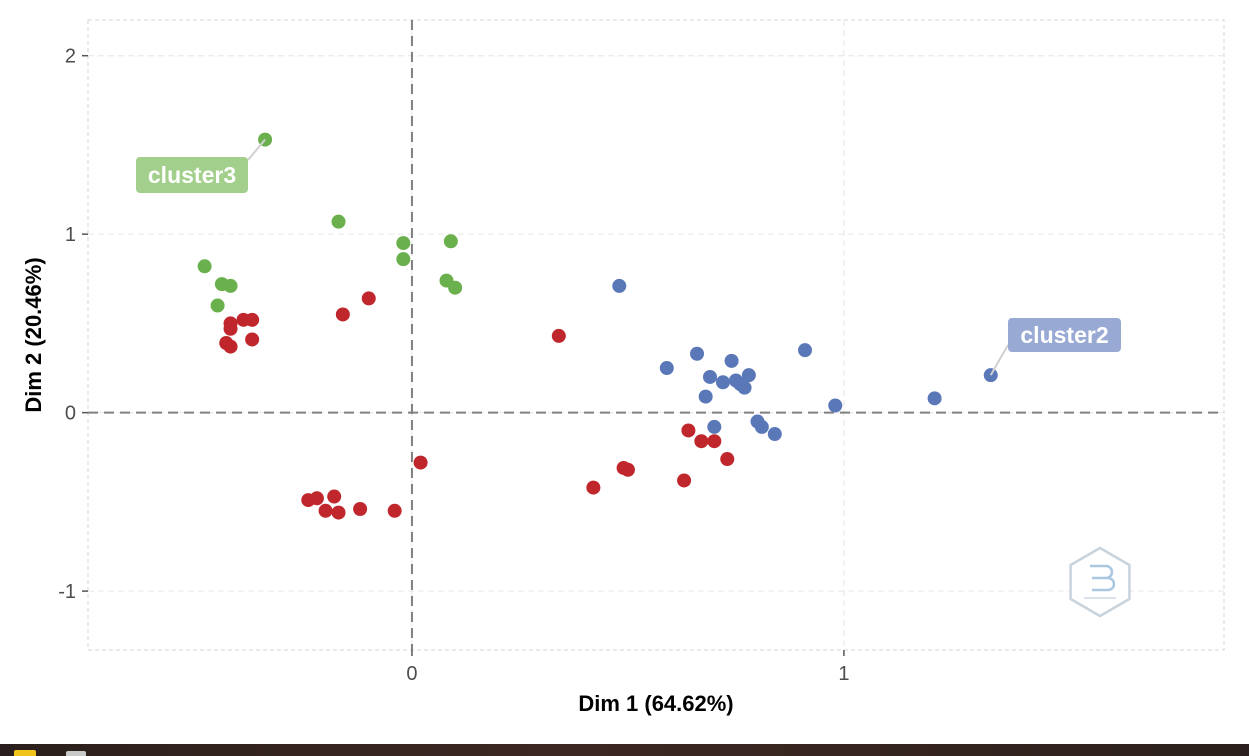 The image size is (1249, 756). What do you see at coordinates (33, 334) in the screenshot?
I see `y-axis-title: Dim 2 (20.46%)` at bounding box center [33, 334].